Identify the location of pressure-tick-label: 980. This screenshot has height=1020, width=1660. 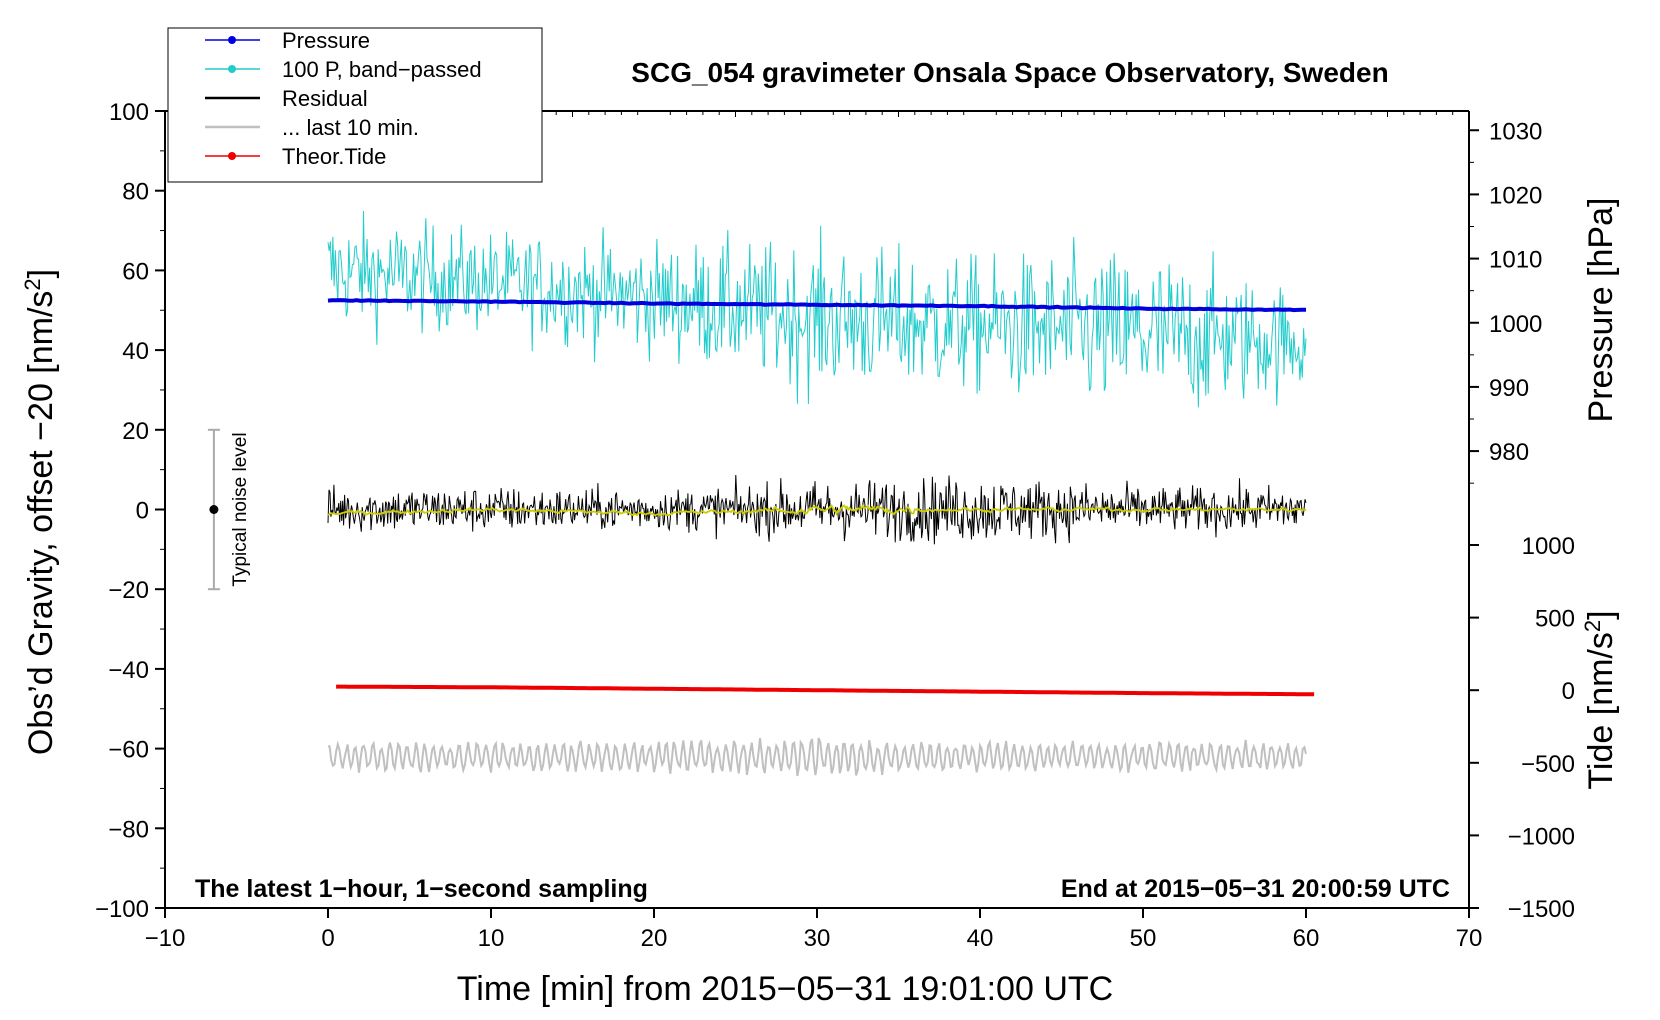
(1509, 452).